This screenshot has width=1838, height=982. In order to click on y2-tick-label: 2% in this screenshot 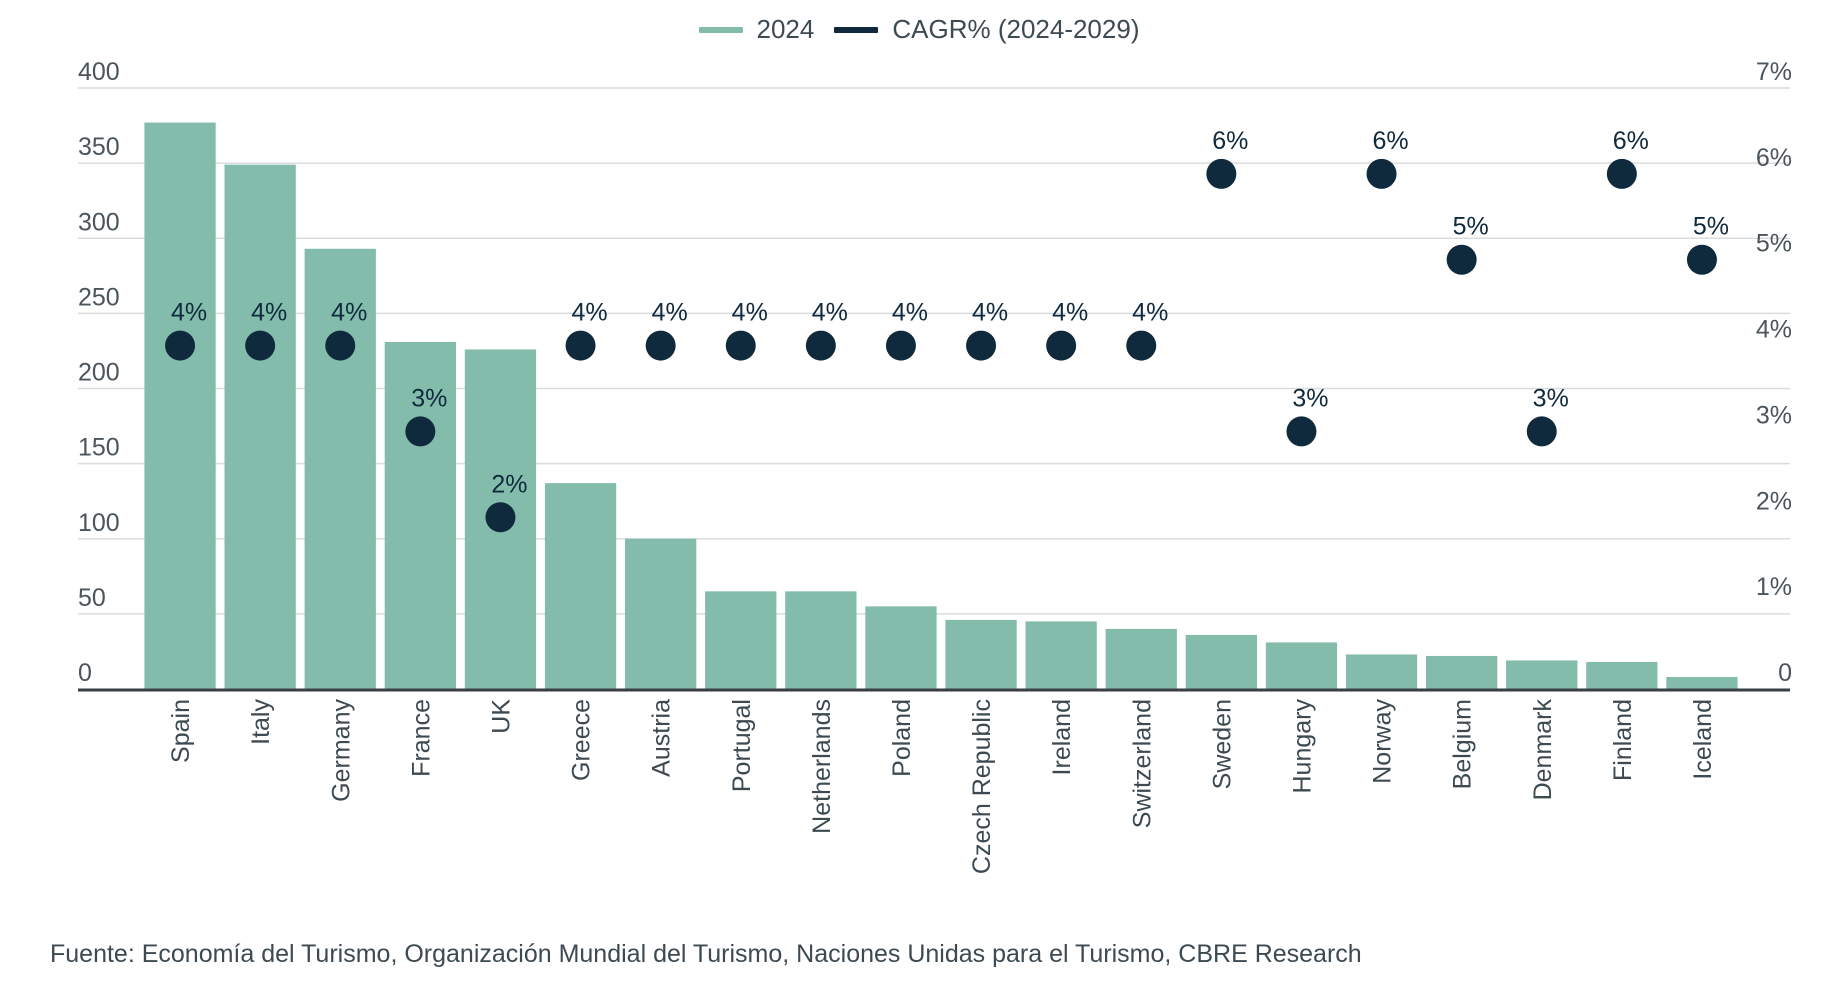, I will do `click(1774, 501)`.